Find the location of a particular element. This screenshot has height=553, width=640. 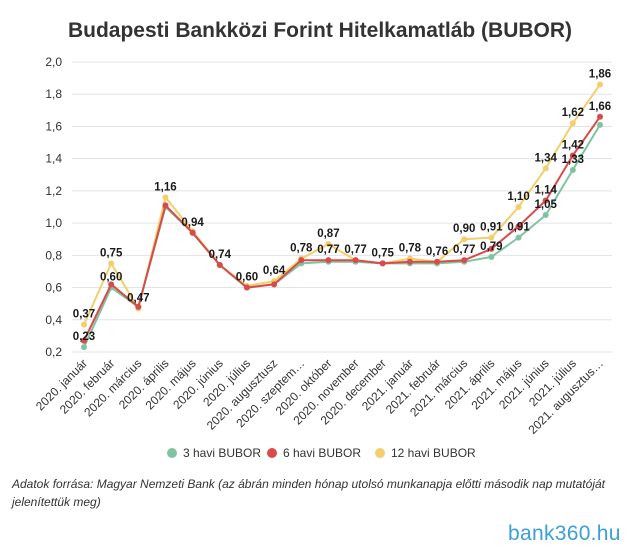

data-label: 1,62 is located at coordinates (573, 113).